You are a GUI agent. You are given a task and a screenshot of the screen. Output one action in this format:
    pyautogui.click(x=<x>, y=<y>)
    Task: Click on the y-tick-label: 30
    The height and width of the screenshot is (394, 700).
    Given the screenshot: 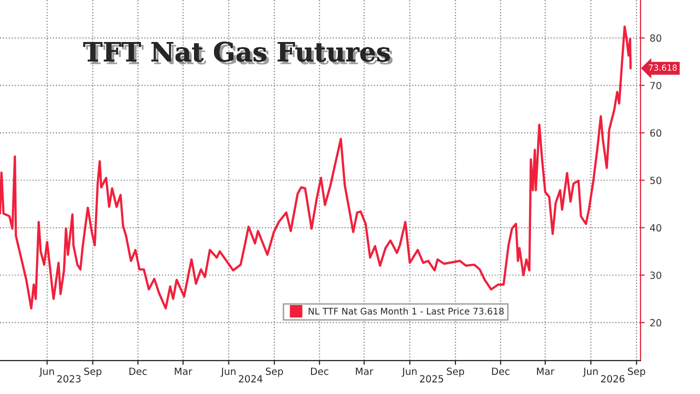 What is the action you would take?
    pyautogui.click(x=656, y=275)
    